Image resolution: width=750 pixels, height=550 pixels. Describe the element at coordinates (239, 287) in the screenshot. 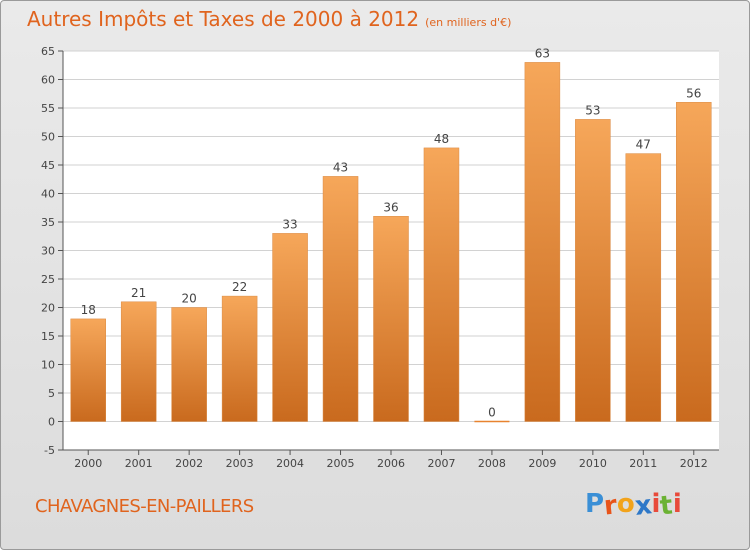

I see `data-label: 22` at that location.